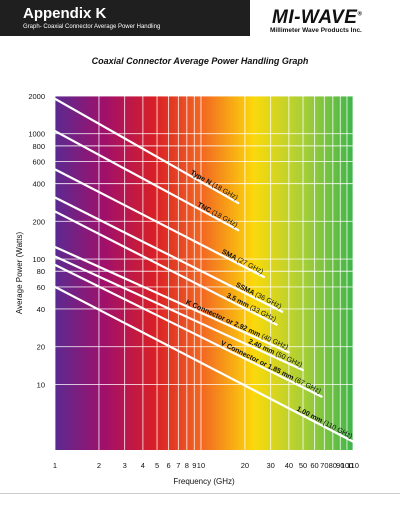 The image size is (400, 518). I want to click on x-tick-label: 30, so click(270, 465).